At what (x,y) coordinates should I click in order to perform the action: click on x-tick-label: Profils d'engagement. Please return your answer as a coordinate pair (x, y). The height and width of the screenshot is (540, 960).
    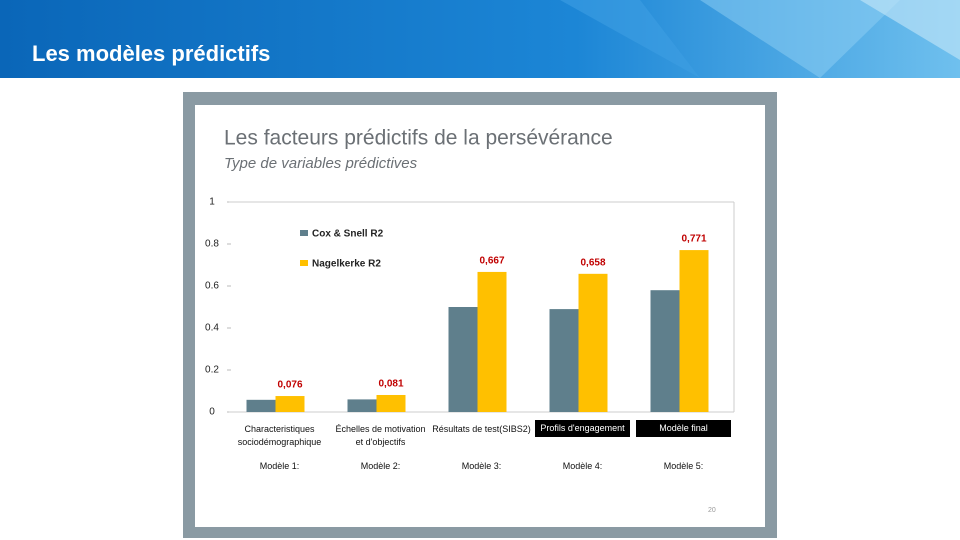
    Looking at the image, I should click on (582, 428).